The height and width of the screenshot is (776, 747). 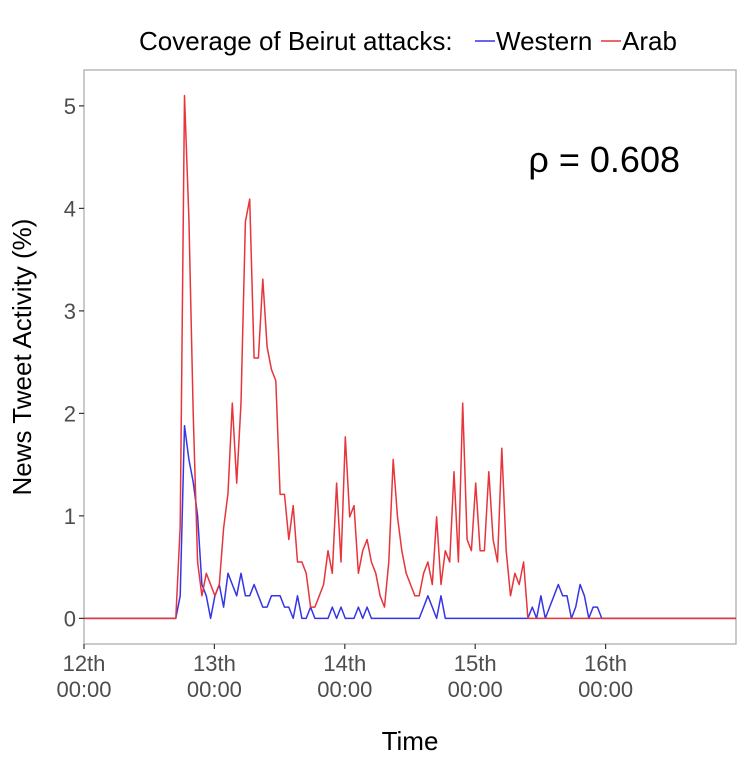 I want to click on y-axis: 0 1 2 3 4 5, so click(x=74, y=362).